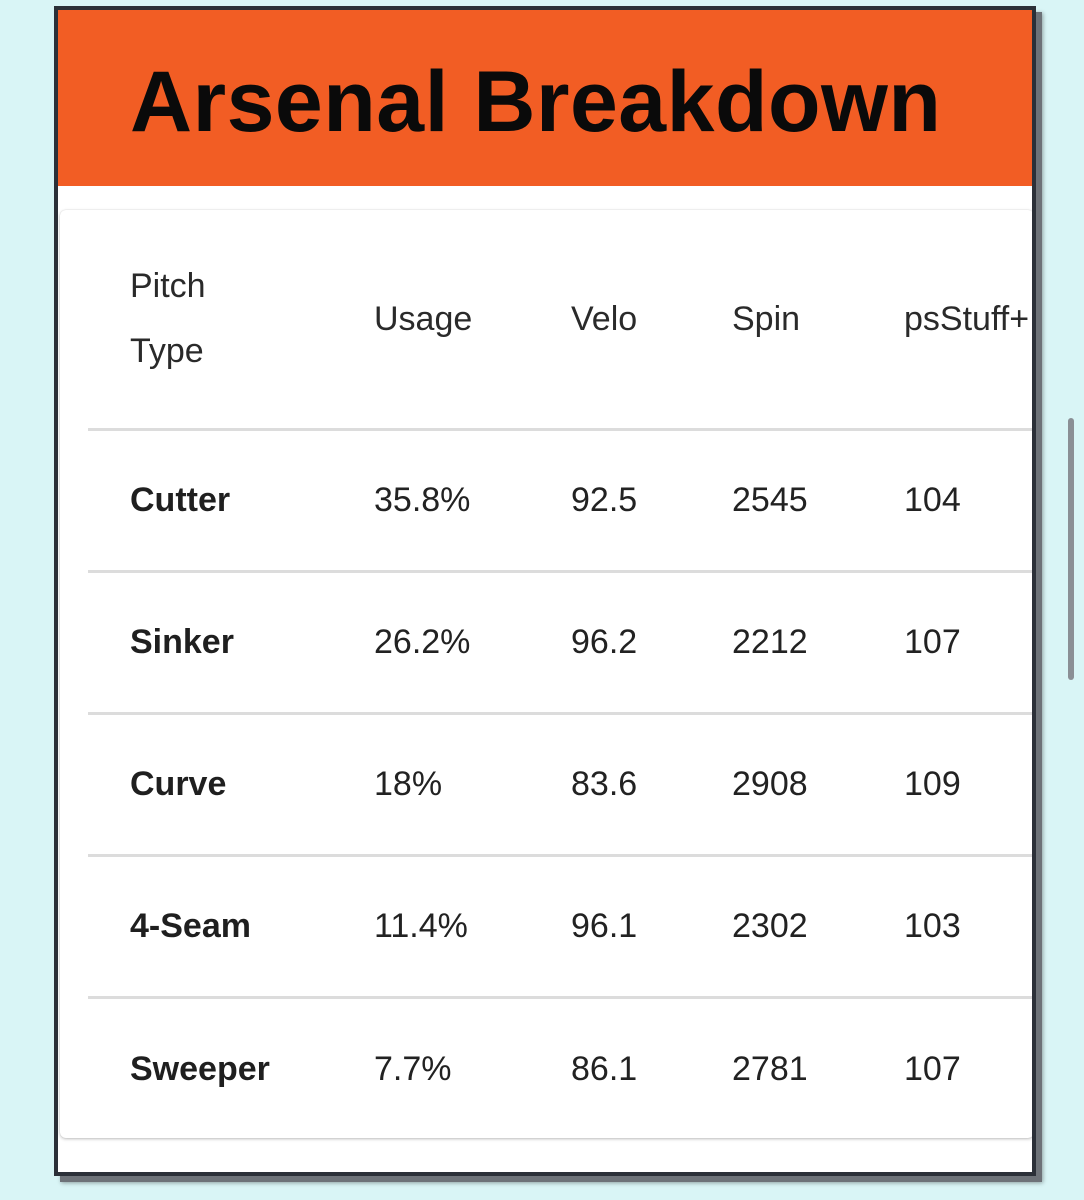 The width and height of the screenshot is (1084, 1200). I want to click on vertical-scrollbar, so click(1071, 549).